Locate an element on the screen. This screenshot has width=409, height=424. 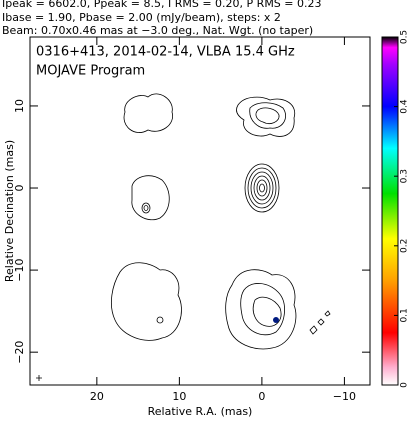
y-tick-label: −20 is located at coordinates (19, 352).